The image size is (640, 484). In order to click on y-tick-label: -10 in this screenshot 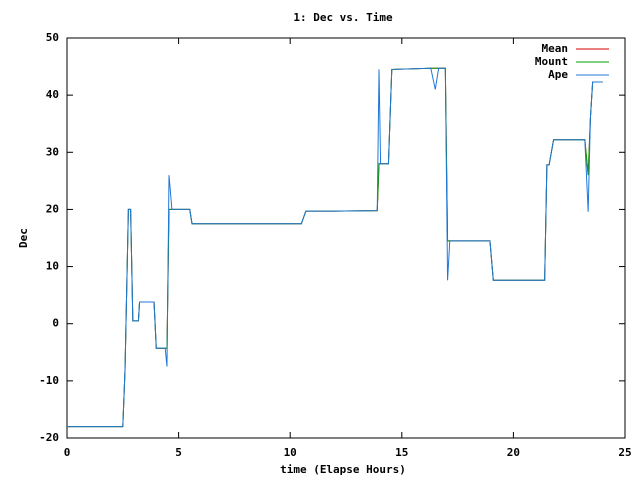, I will do `click(49, 380)`.